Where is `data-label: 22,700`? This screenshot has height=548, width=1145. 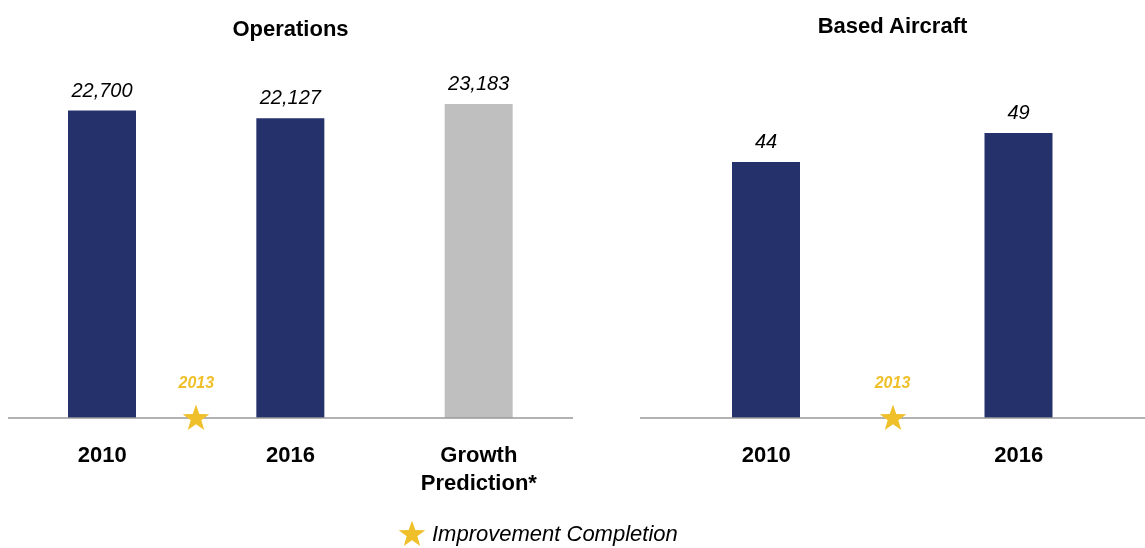 data-label: 22,700 is located at coordinates (101, 89).